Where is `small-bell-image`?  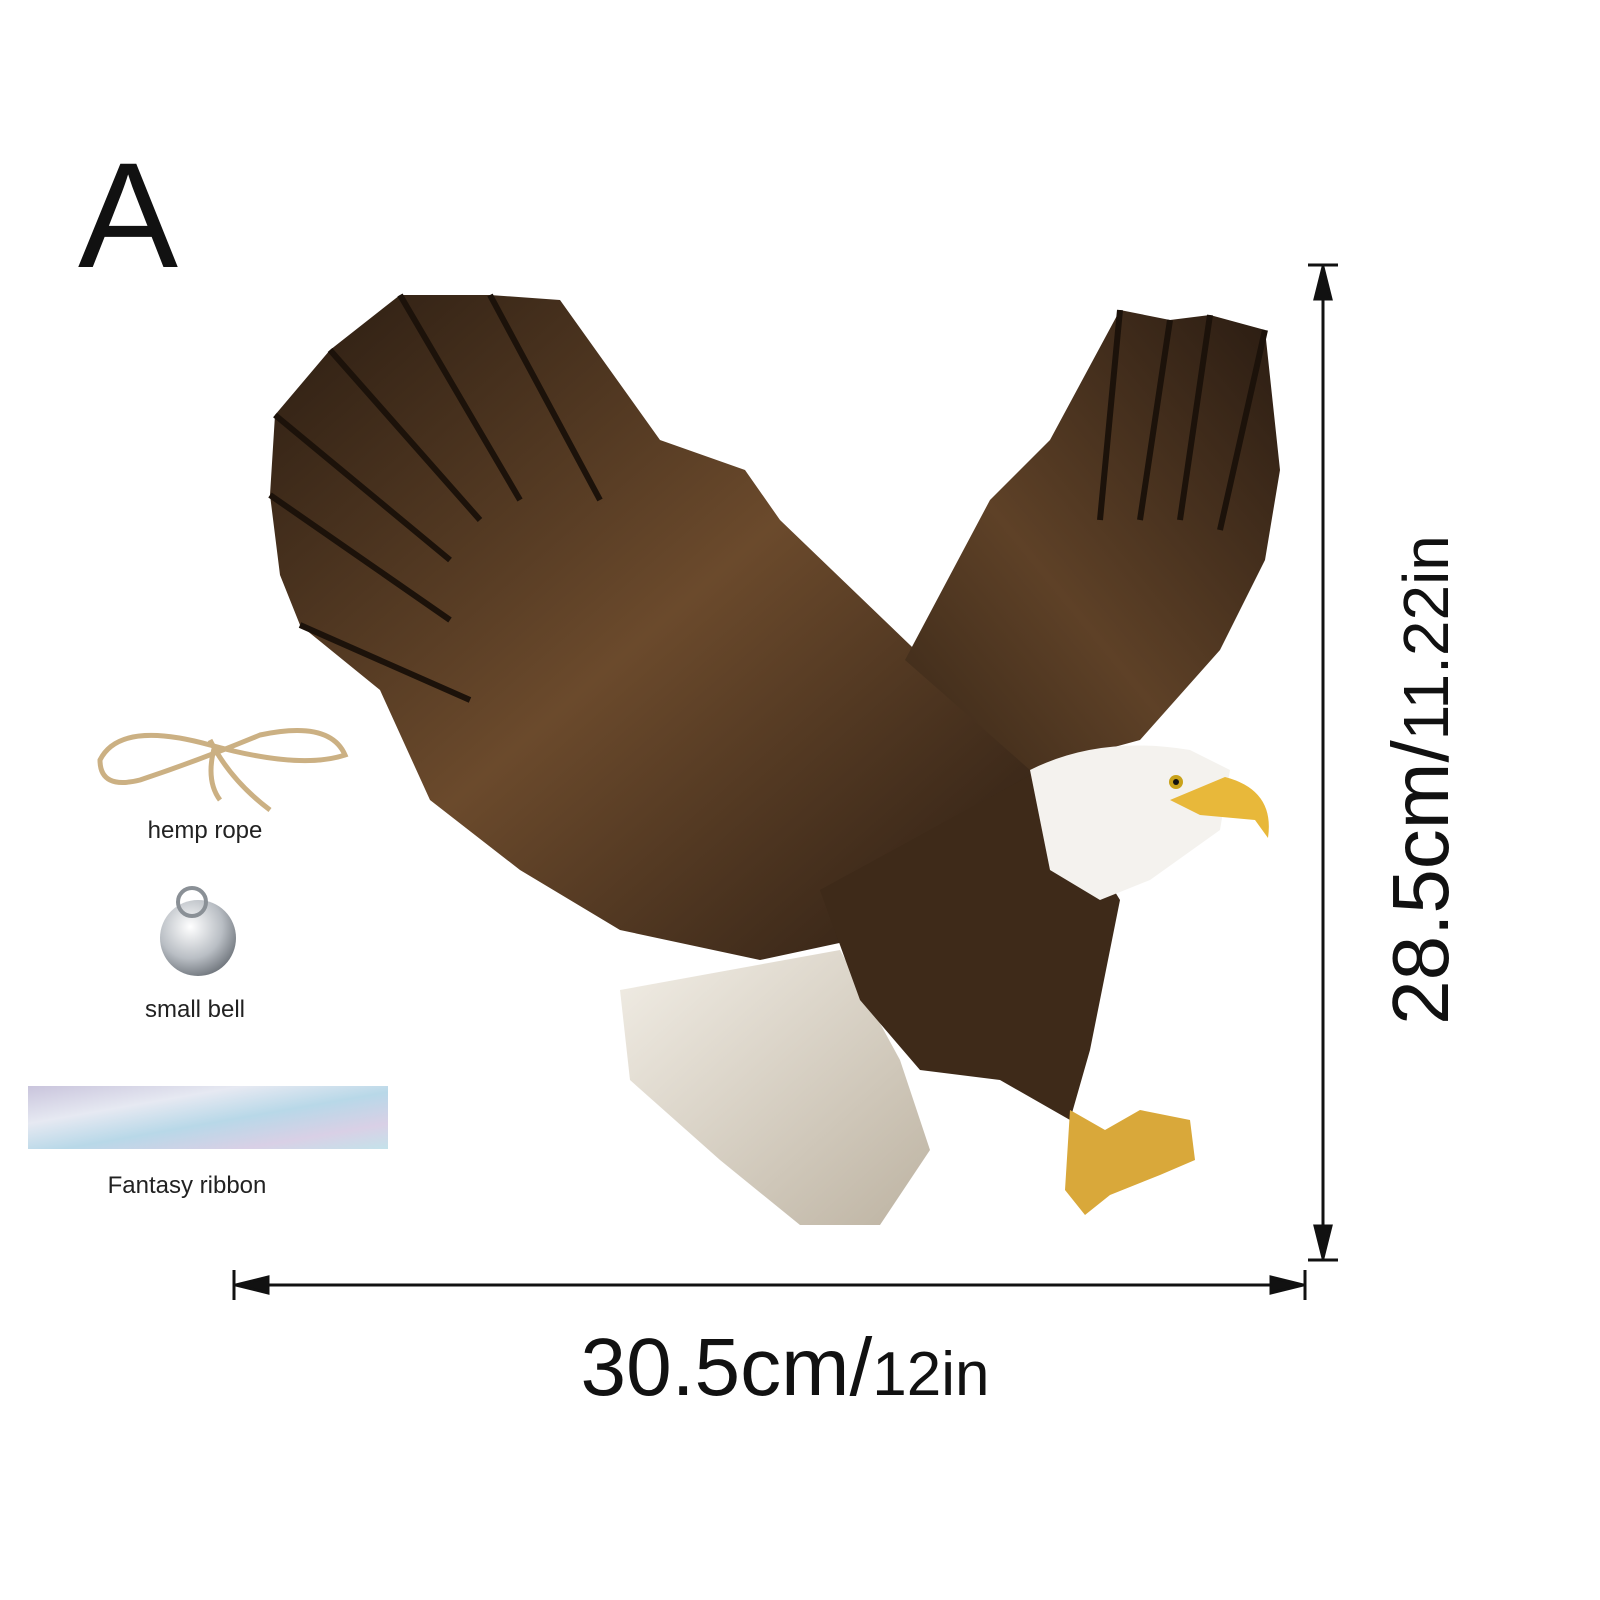 small-bell-image is located at coordinates (198, 931).